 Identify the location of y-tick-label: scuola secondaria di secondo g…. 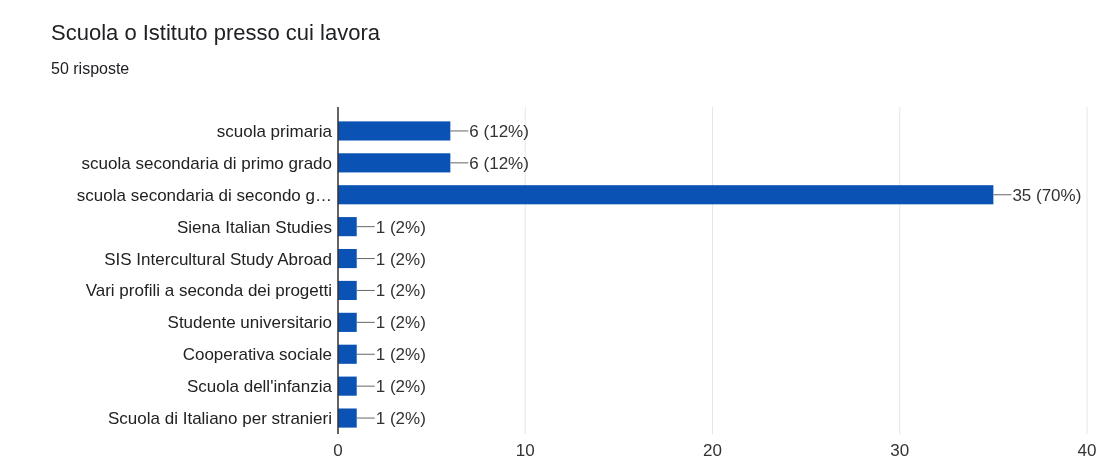
(204, 195).